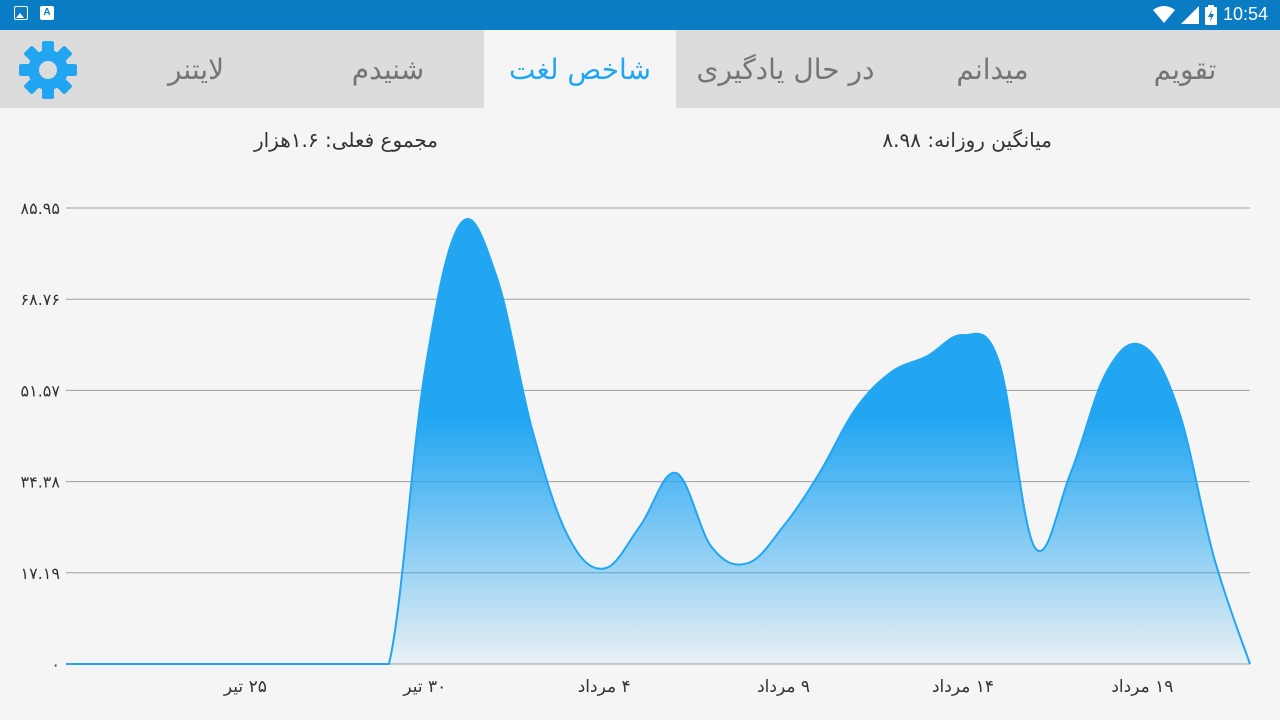 This screenshot has width=1280, height=720. I want to click on tab-learning: در حال یادگیری, so click(785, 69).